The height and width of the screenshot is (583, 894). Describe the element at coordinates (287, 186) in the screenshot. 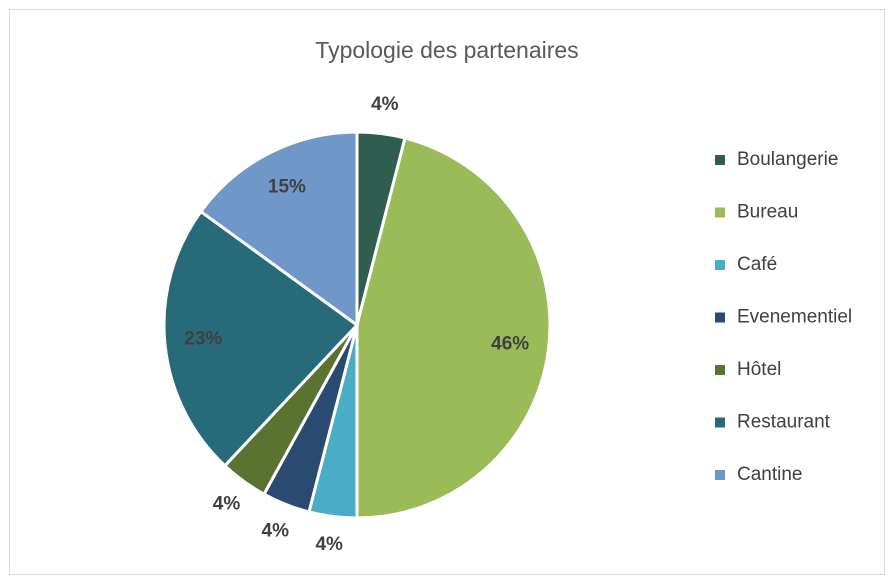

I see `data-label: 15%` at that location.